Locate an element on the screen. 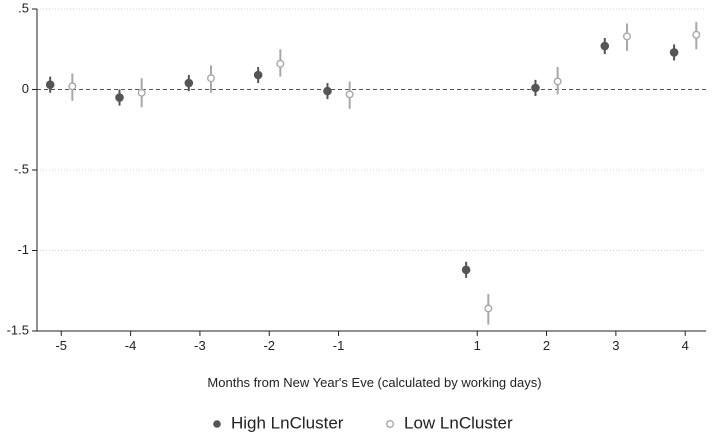 The height and width of the screenshot is (439, 722). x-tick-label: -2 is located at coordinates (269, 345).